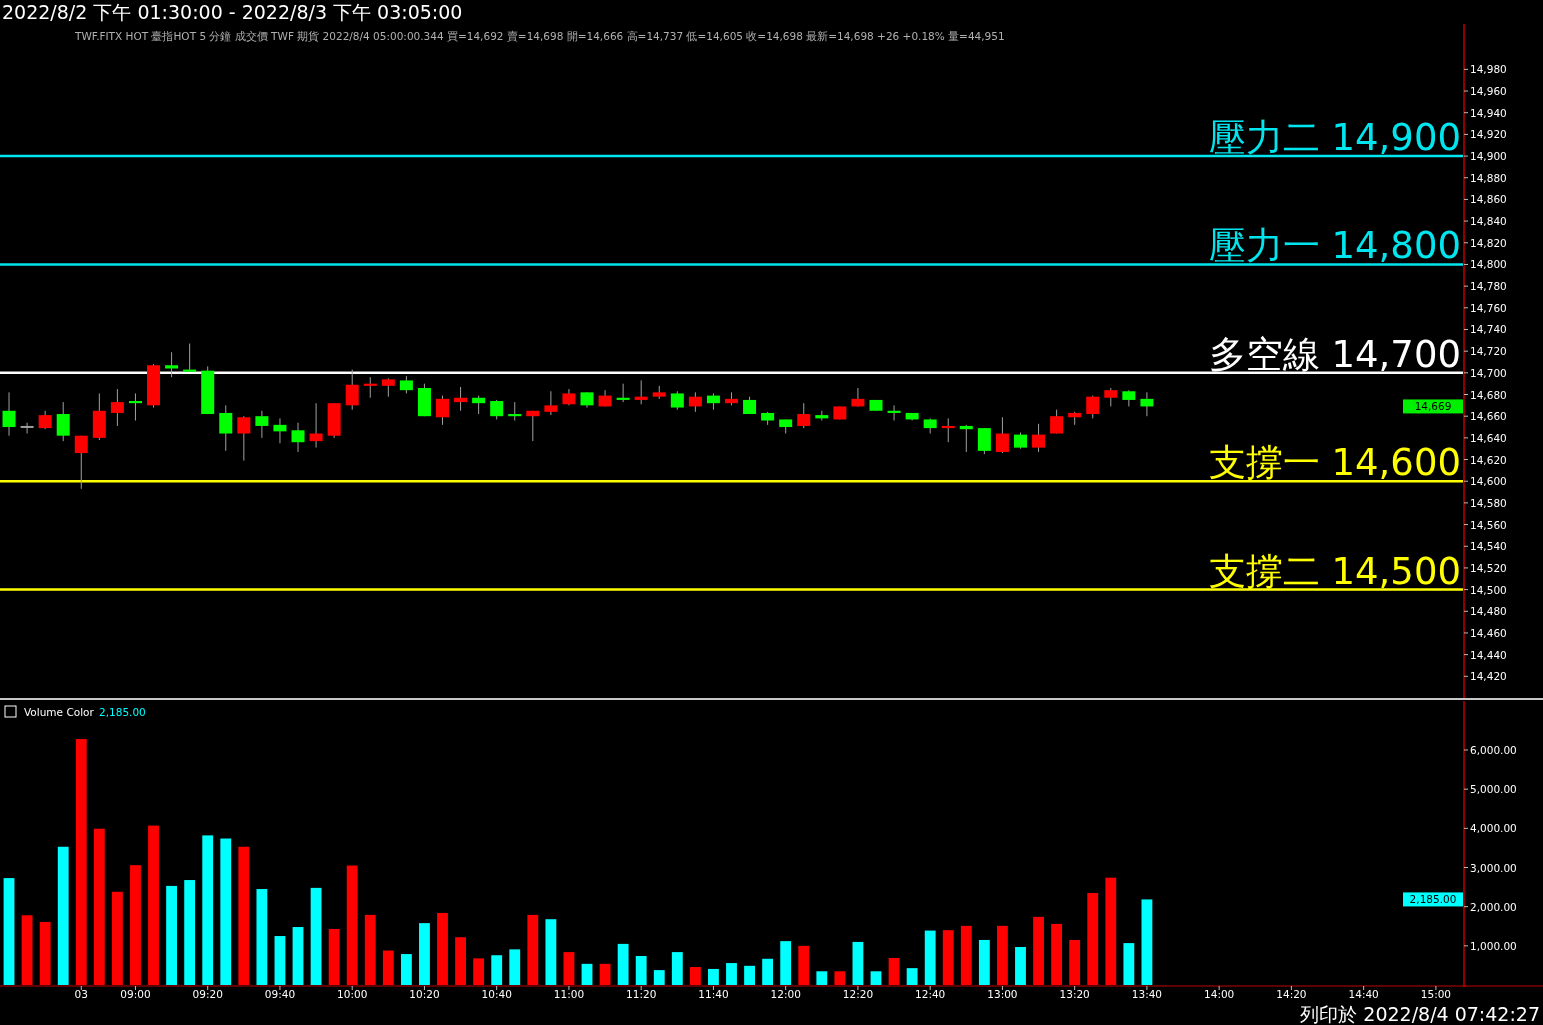  I want to click on y-tick-label: 14,420, so click(1488, 676).